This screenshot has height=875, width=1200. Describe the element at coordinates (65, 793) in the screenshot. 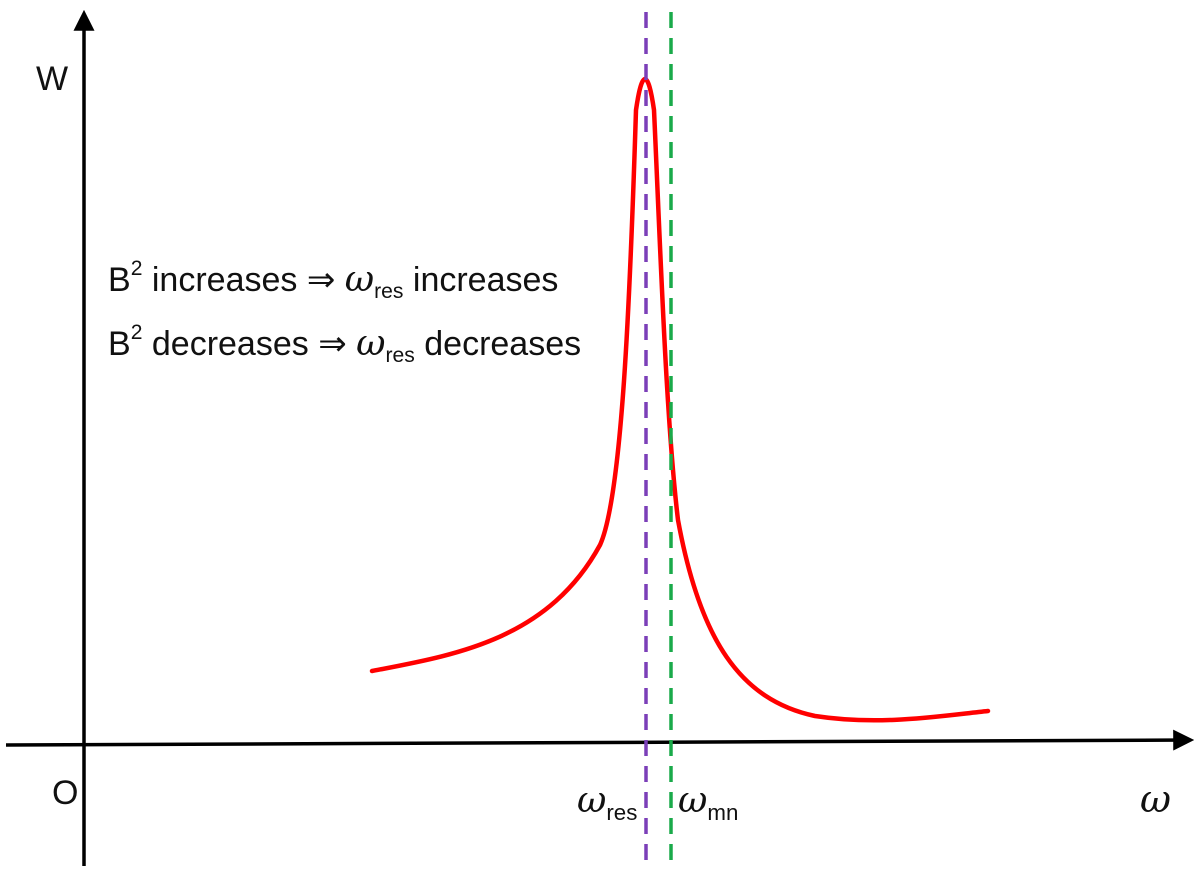

I see `origin-label: O` at that location.